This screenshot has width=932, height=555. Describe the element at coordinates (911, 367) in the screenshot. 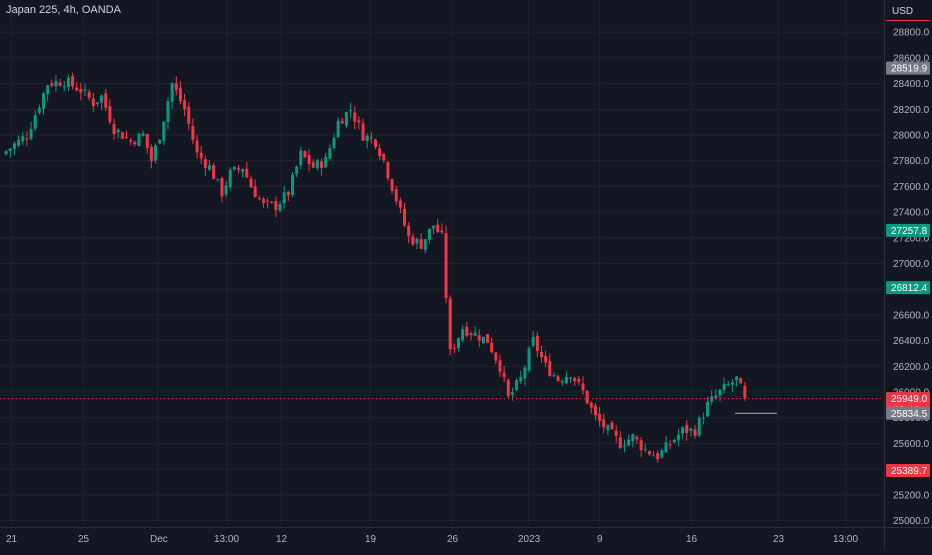

I see `y-tick-label: 26200.0` at that location.